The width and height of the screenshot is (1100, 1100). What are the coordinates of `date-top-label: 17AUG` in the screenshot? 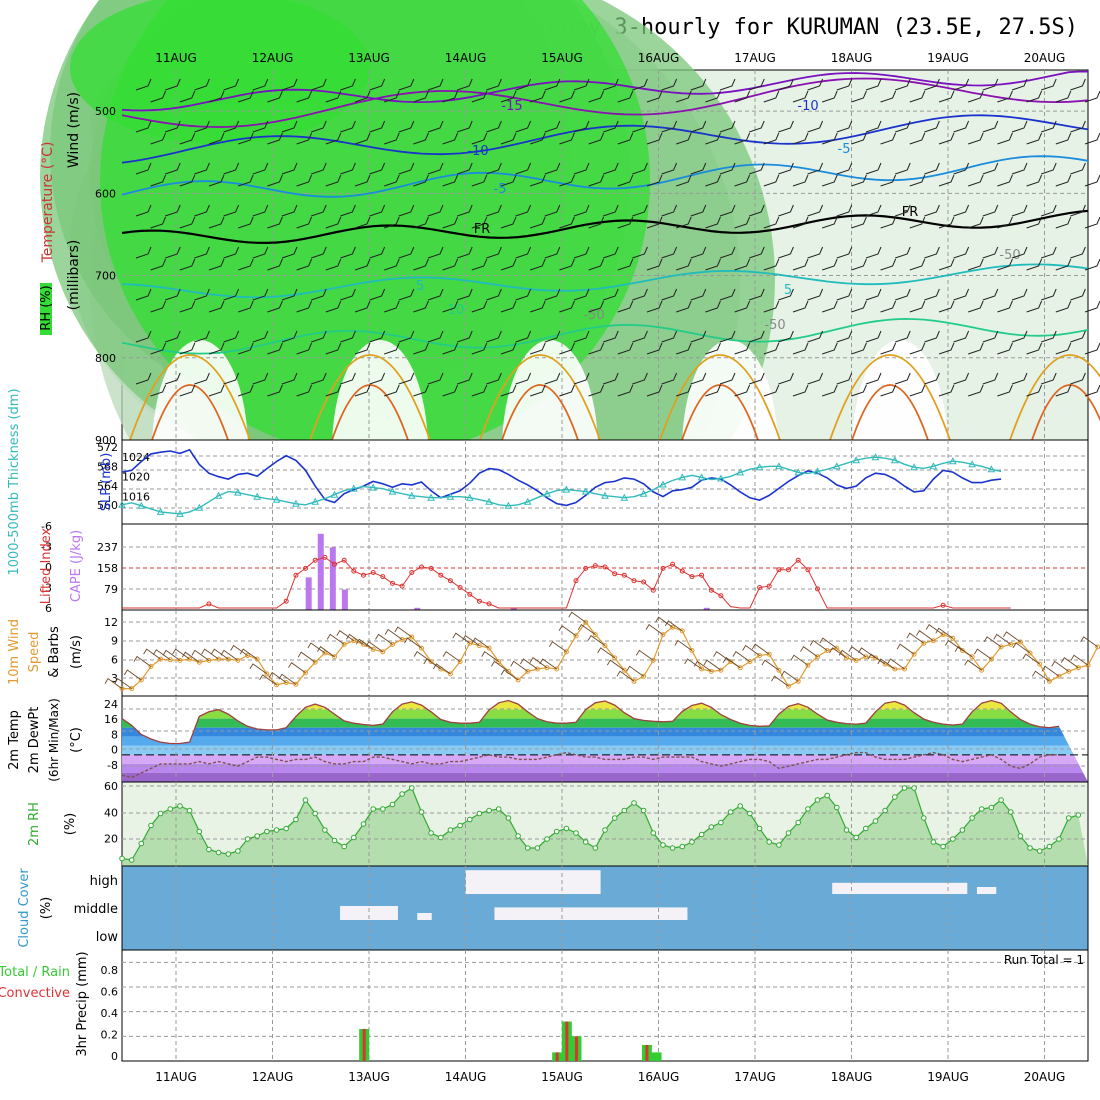 It's located at (755, 58).